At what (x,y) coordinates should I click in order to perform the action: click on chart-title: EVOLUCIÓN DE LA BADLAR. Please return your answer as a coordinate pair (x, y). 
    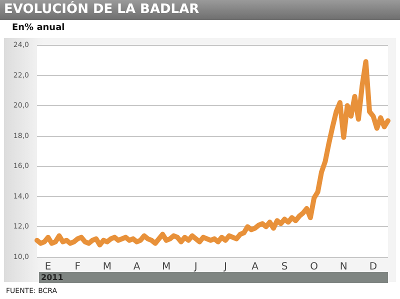
    Looking at the image, I should click on (200, 10).